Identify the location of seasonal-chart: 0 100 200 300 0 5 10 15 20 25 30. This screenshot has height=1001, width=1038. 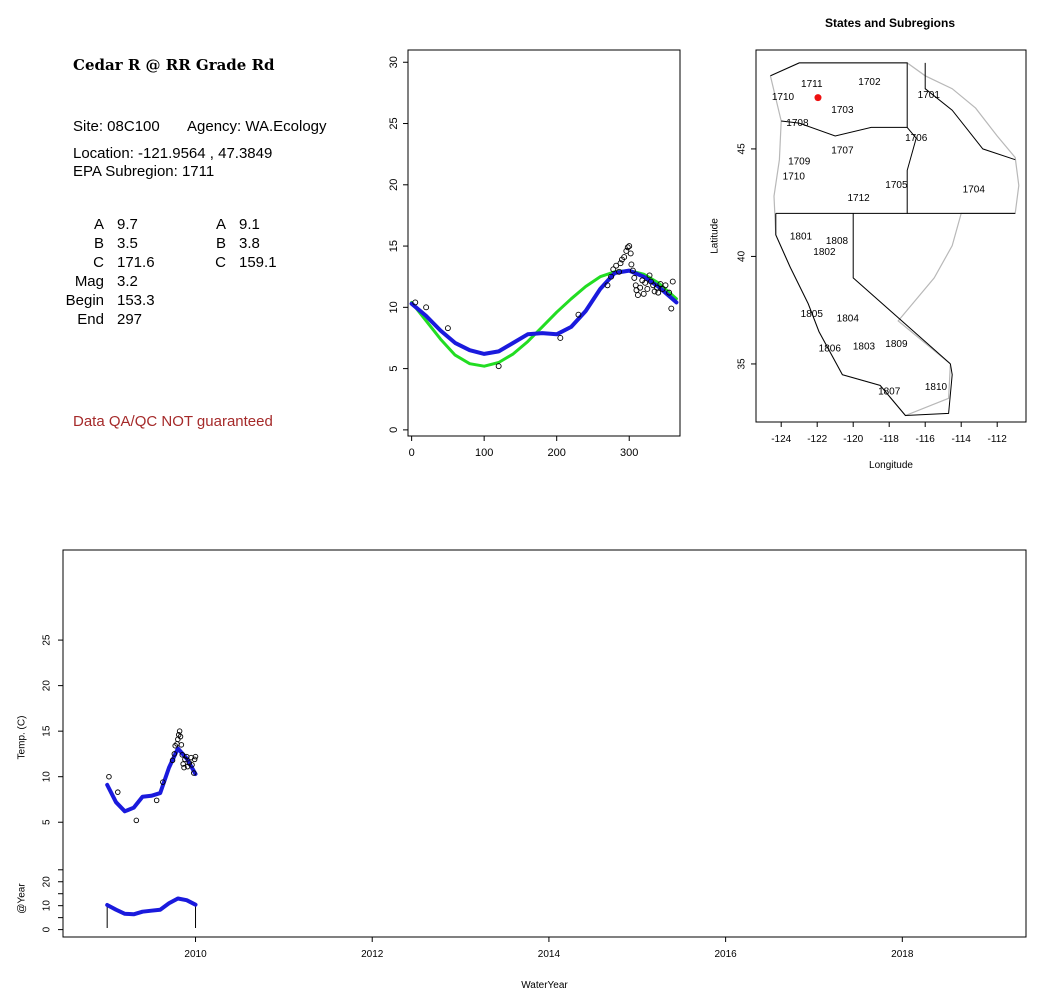
(534, 254).